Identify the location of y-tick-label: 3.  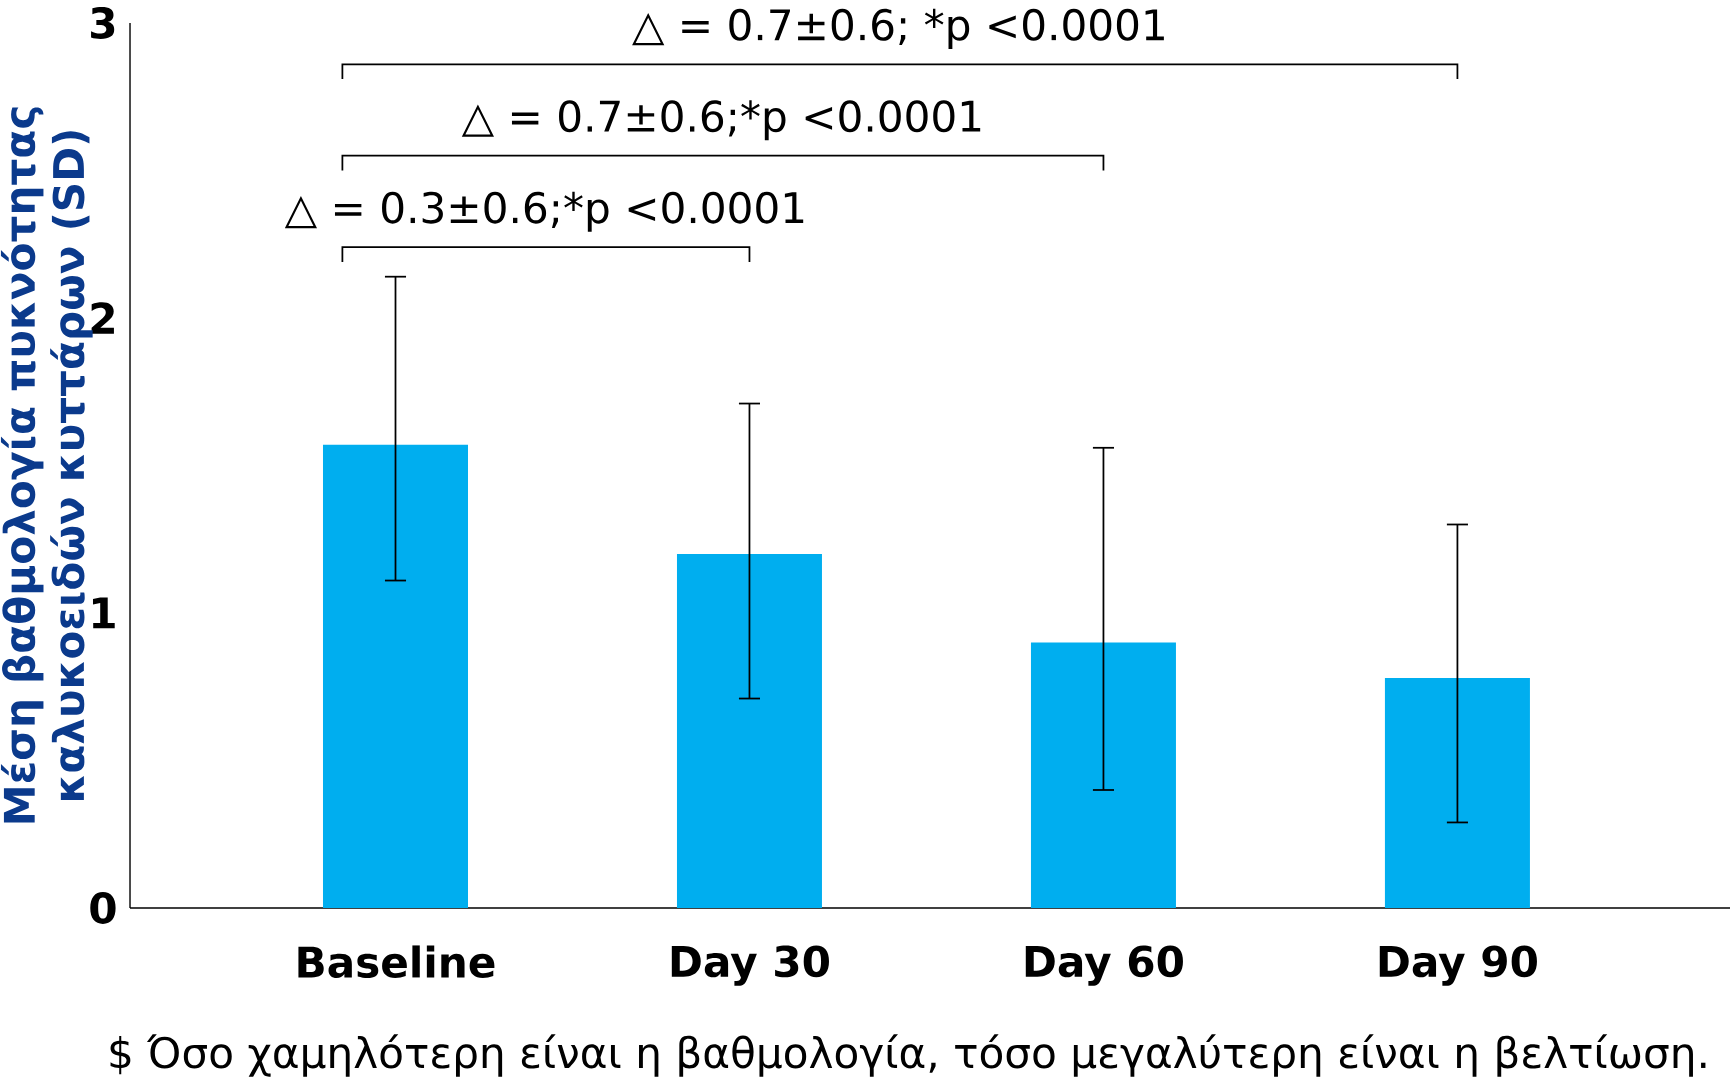
(103, 23).